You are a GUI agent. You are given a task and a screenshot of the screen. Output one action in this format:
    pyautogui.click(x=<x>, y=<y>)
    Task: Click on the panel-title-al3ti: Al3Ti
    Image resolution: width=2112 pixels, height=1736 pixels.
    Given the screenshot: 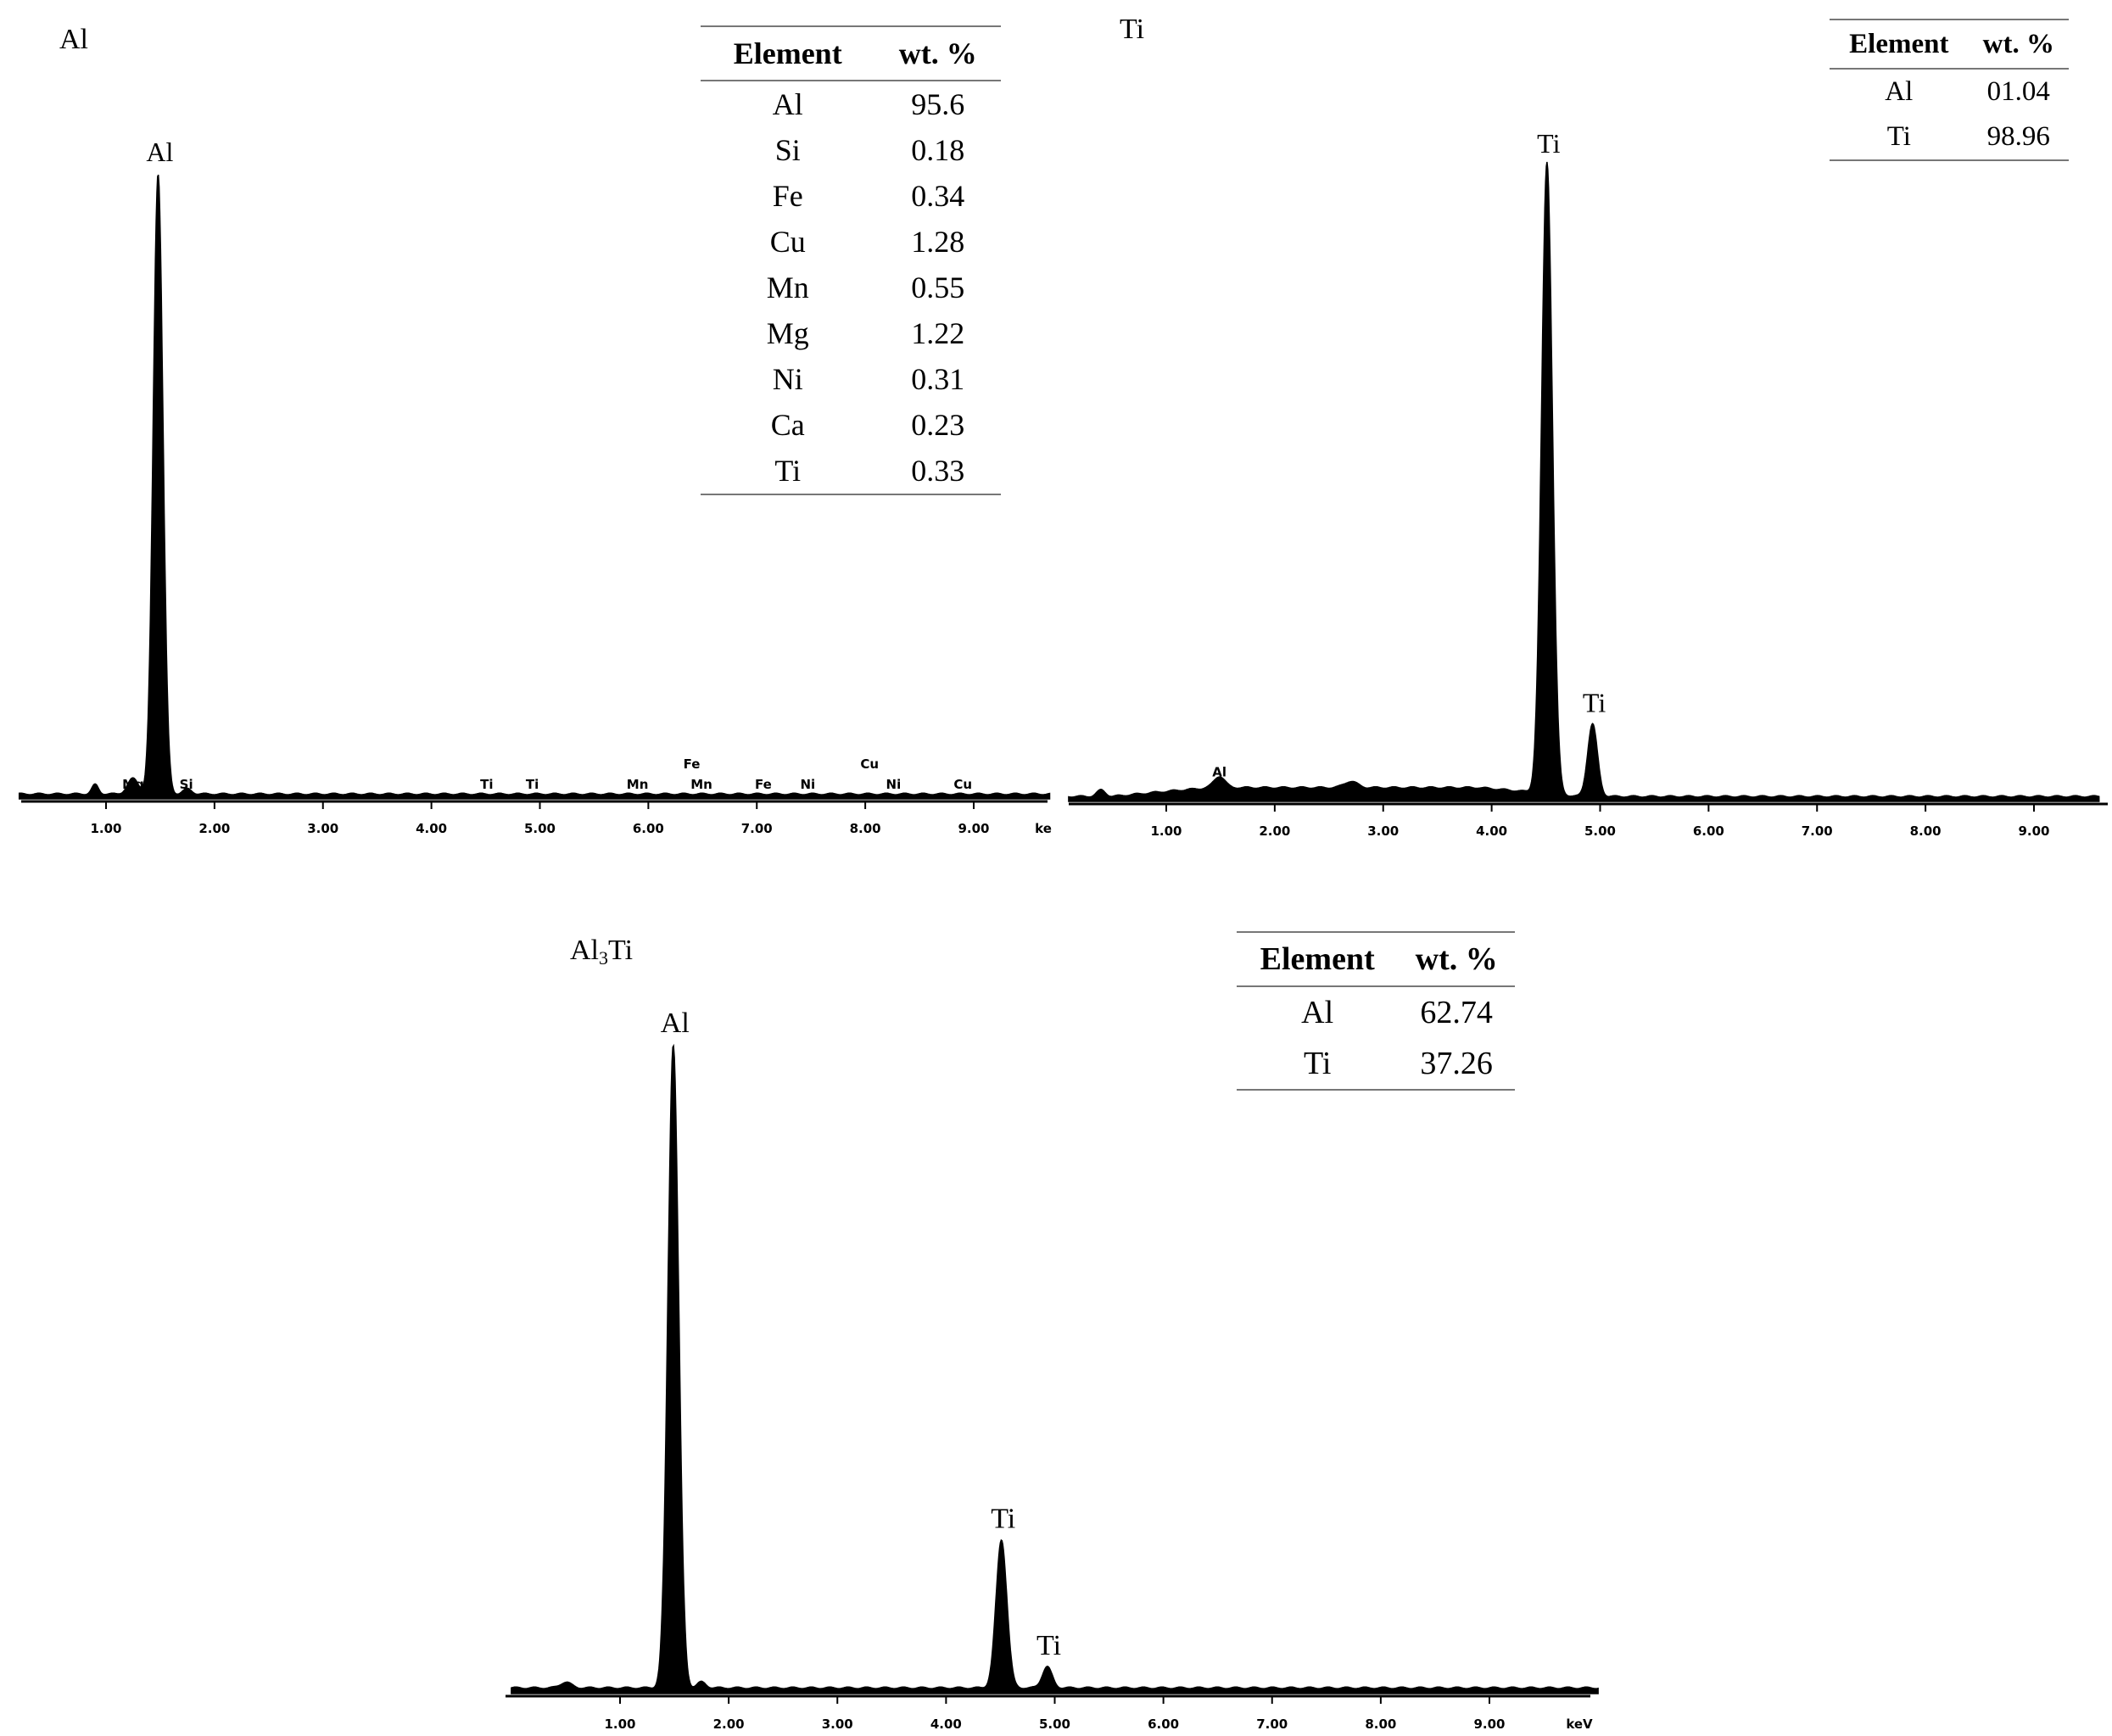 What is the action you would take?
    pyautogui.click(x=601, y=952)
    